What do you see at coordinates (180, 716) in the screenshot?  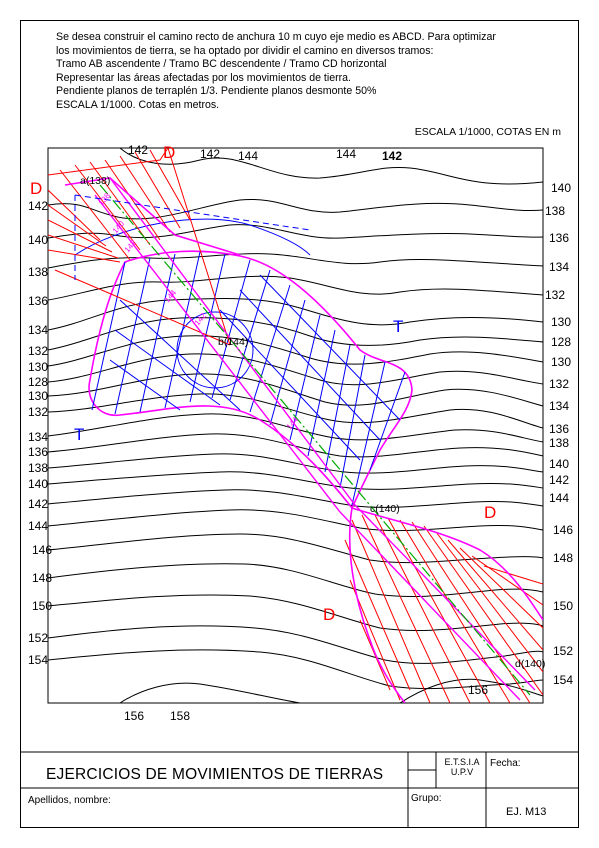 I see `contour-label-bottom: 158` at bounding box center [180, 716].